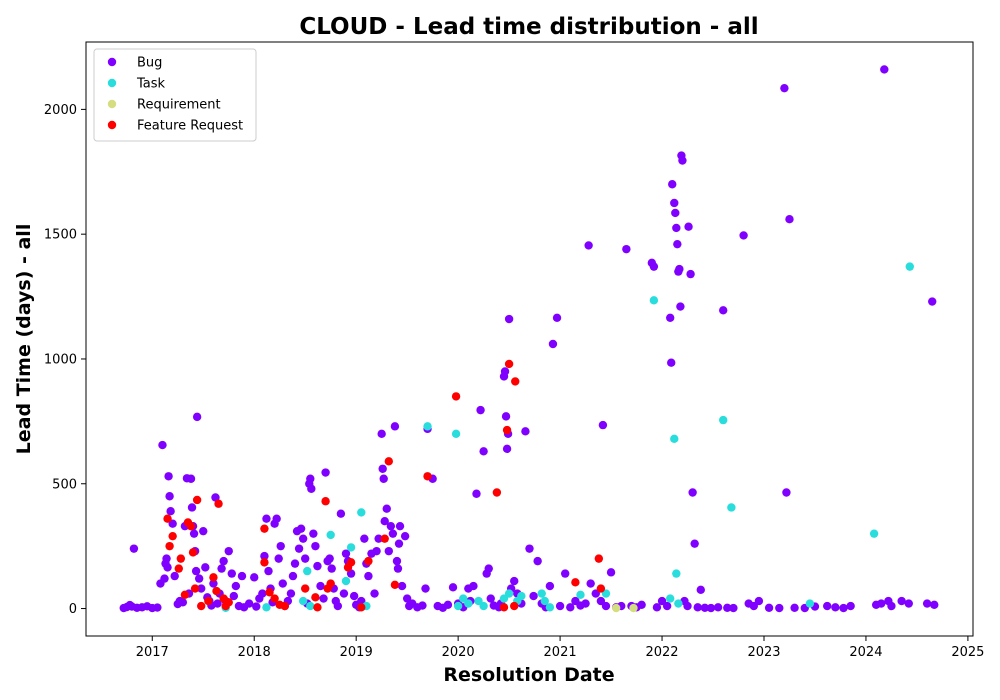 The image size is (1000, 700). Describe the element at coordinates (60, 110) in the screenshot. I see `y-tick-label: 2000` at that location.